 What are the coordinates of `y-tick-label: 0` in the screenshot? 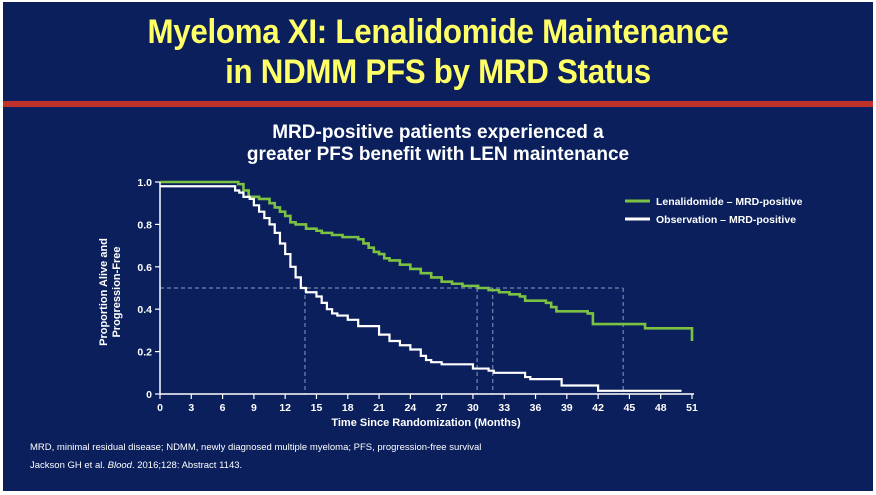 It's located at (149, 395).